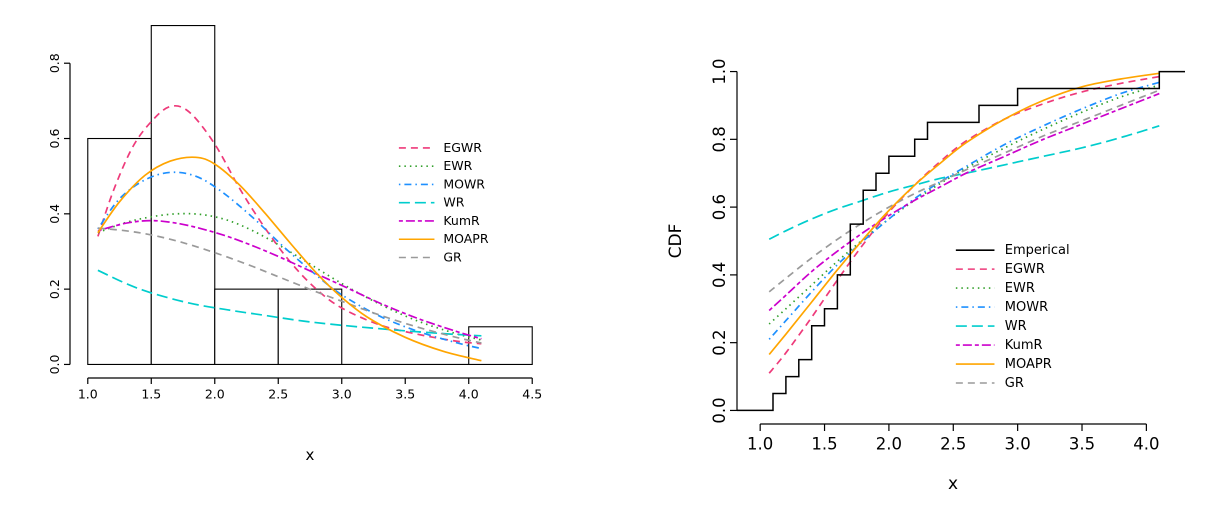 The height and width of the screenshot is (508, 1211). I want to click on hist-y-axis: 0.0 0.2 0.4 0.6 0.8, so click(59, 213).